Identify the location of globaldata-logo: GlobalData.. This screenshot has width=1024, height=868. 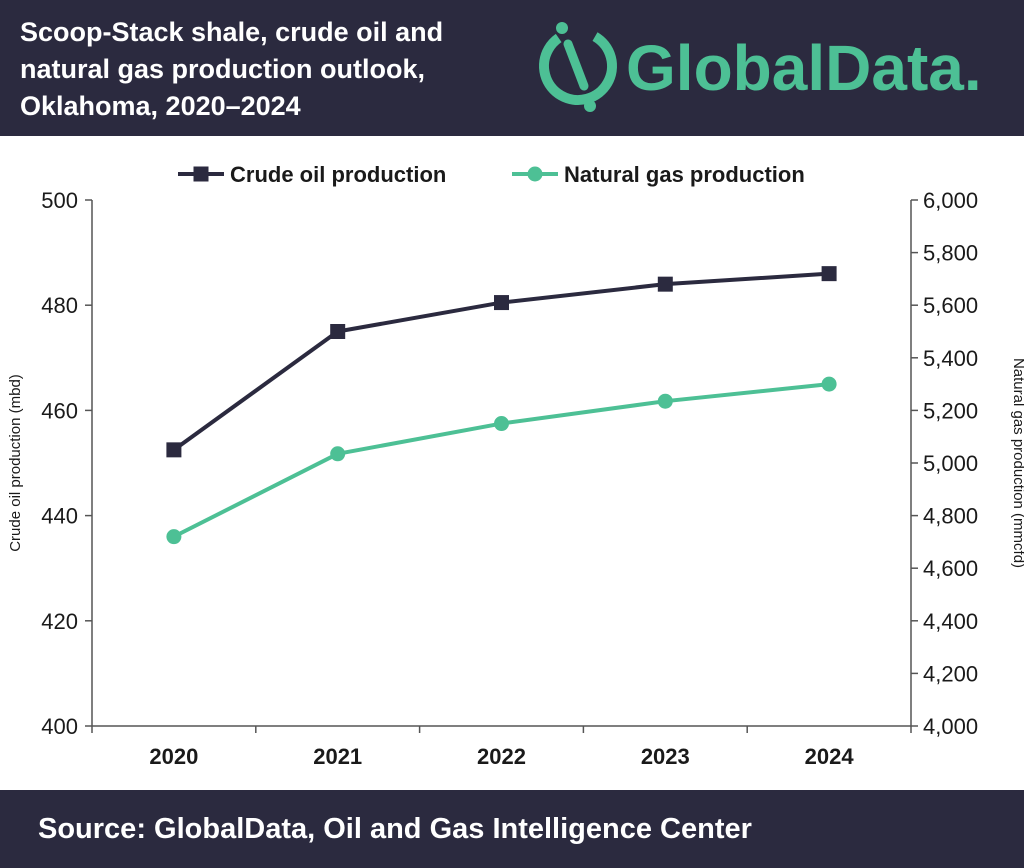
(765, 67).